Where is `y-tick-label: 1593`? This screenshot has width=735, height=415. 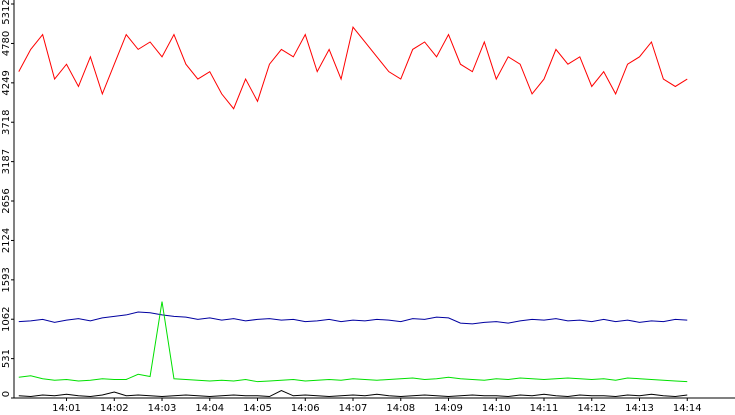 y-tick-label: 1593 is located at coordinates (6, 279).